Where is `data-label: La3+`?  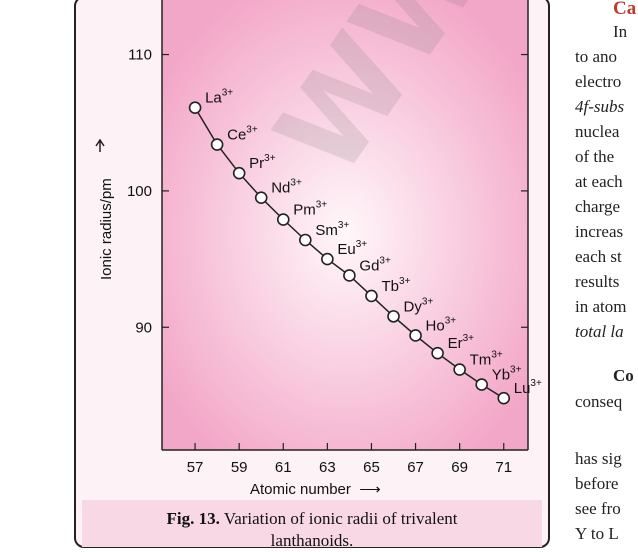
data-label: La3+ is located at coordinates (219, 97).